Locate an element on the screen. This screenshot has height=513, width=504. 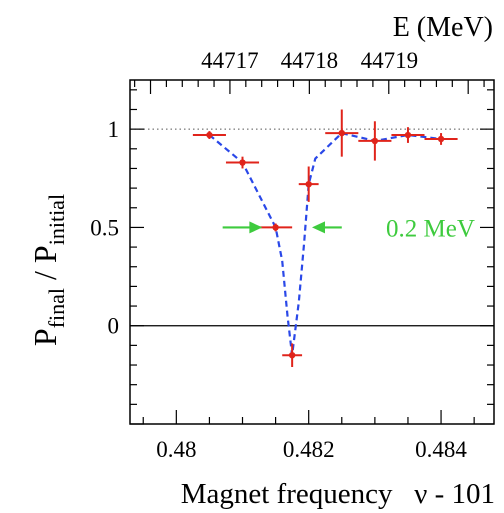
x-tick-label: 0.48 is located at coordinates (176, 449).